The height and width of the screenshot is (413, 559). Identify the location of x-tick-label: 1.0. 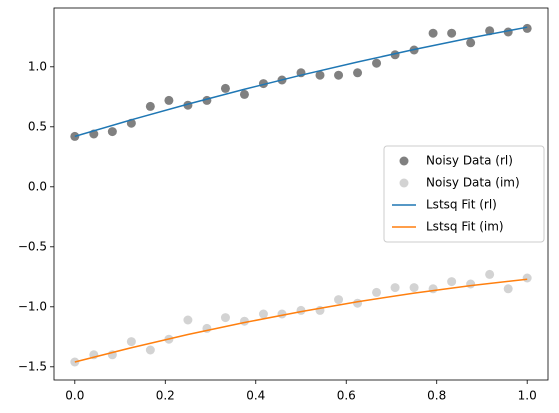
(527, 396).